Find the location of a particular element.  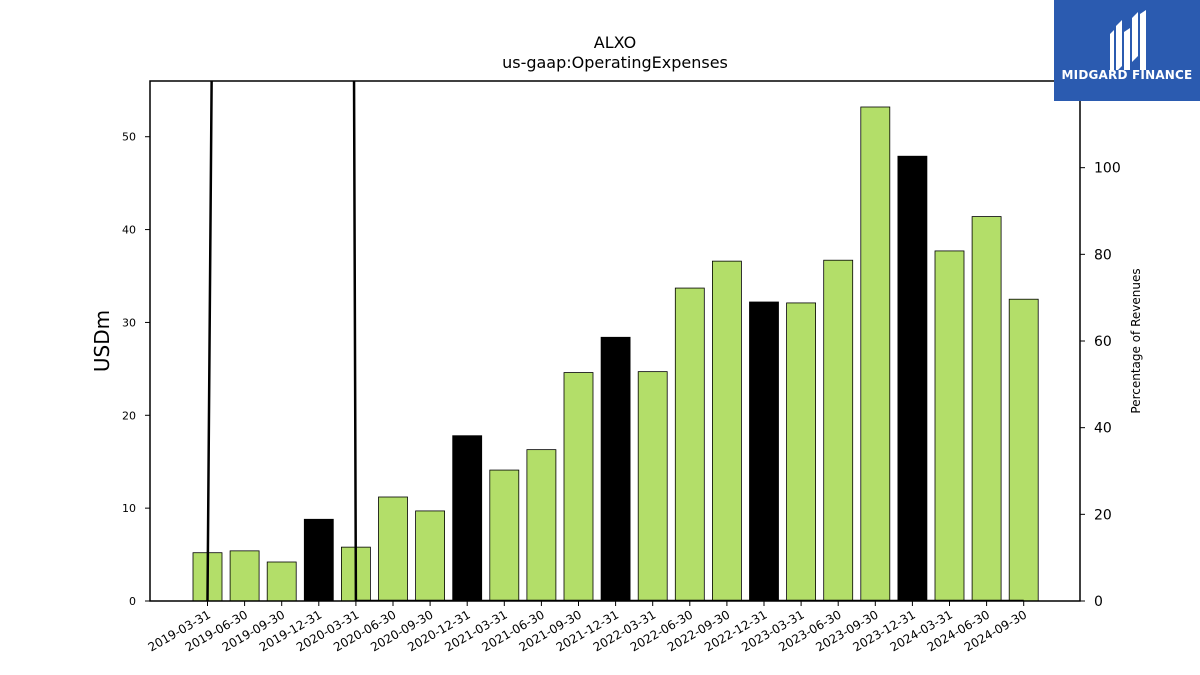

logo-text: MIDGARD FINANCE is located at coordinates (1127, 75).